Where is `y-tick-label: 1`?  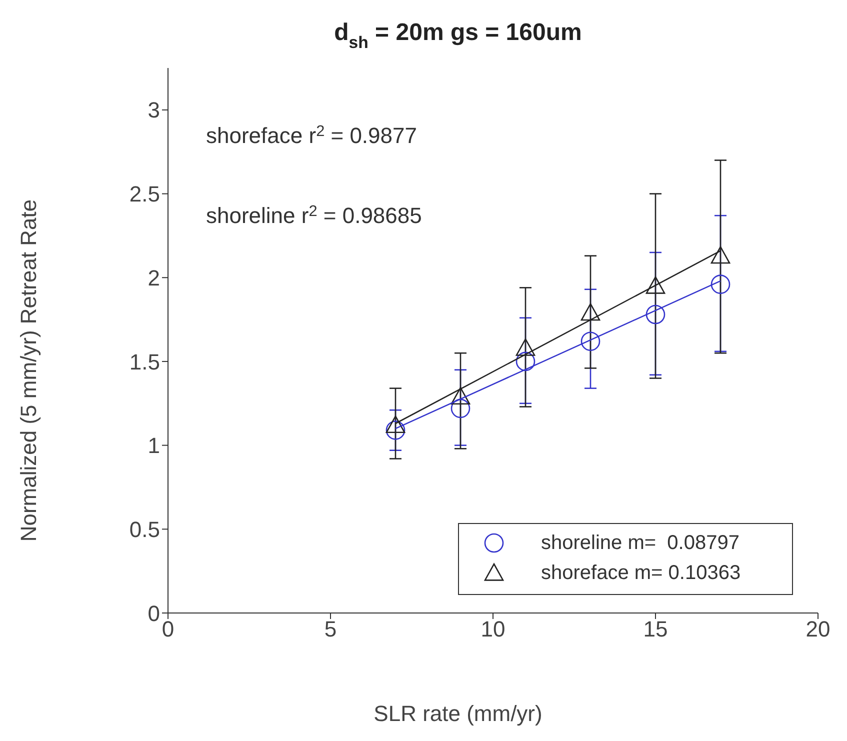 y-tick-label: 1 is located at coordinates (154, 445).